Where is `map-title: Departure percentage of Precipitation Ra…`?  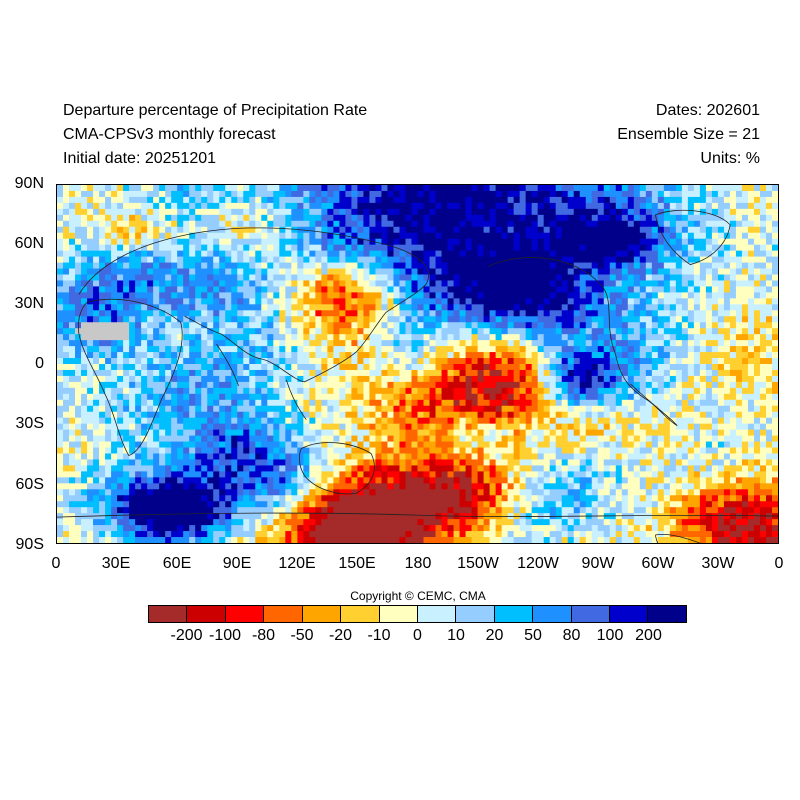 map-title: Departure percentage of Precipitation Ra… is located at coordinates (215, 110).